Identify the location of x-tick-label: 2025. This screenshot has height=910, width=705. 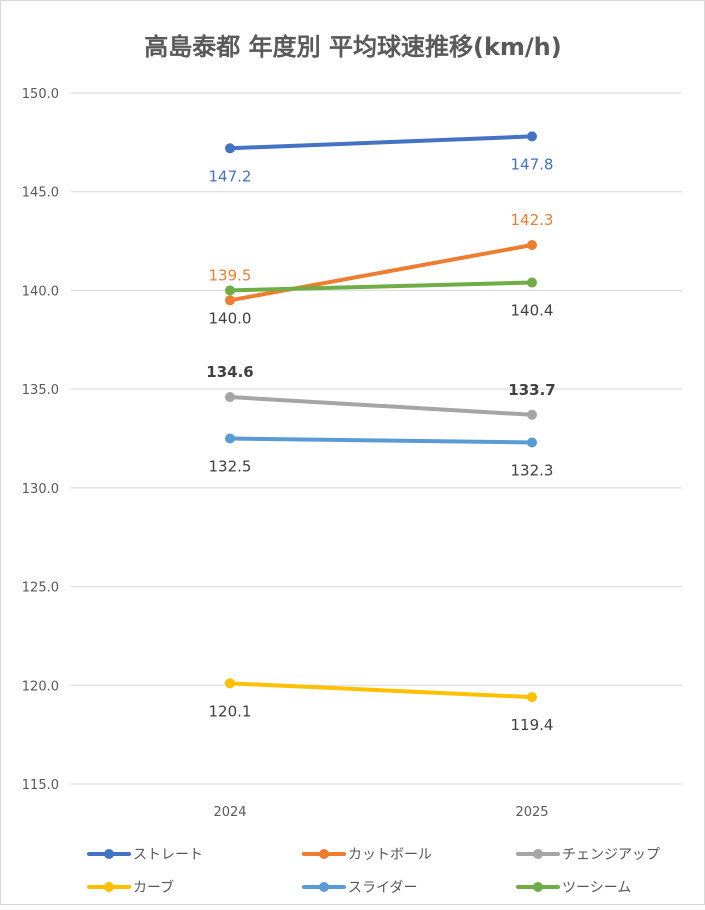
(531, 812).